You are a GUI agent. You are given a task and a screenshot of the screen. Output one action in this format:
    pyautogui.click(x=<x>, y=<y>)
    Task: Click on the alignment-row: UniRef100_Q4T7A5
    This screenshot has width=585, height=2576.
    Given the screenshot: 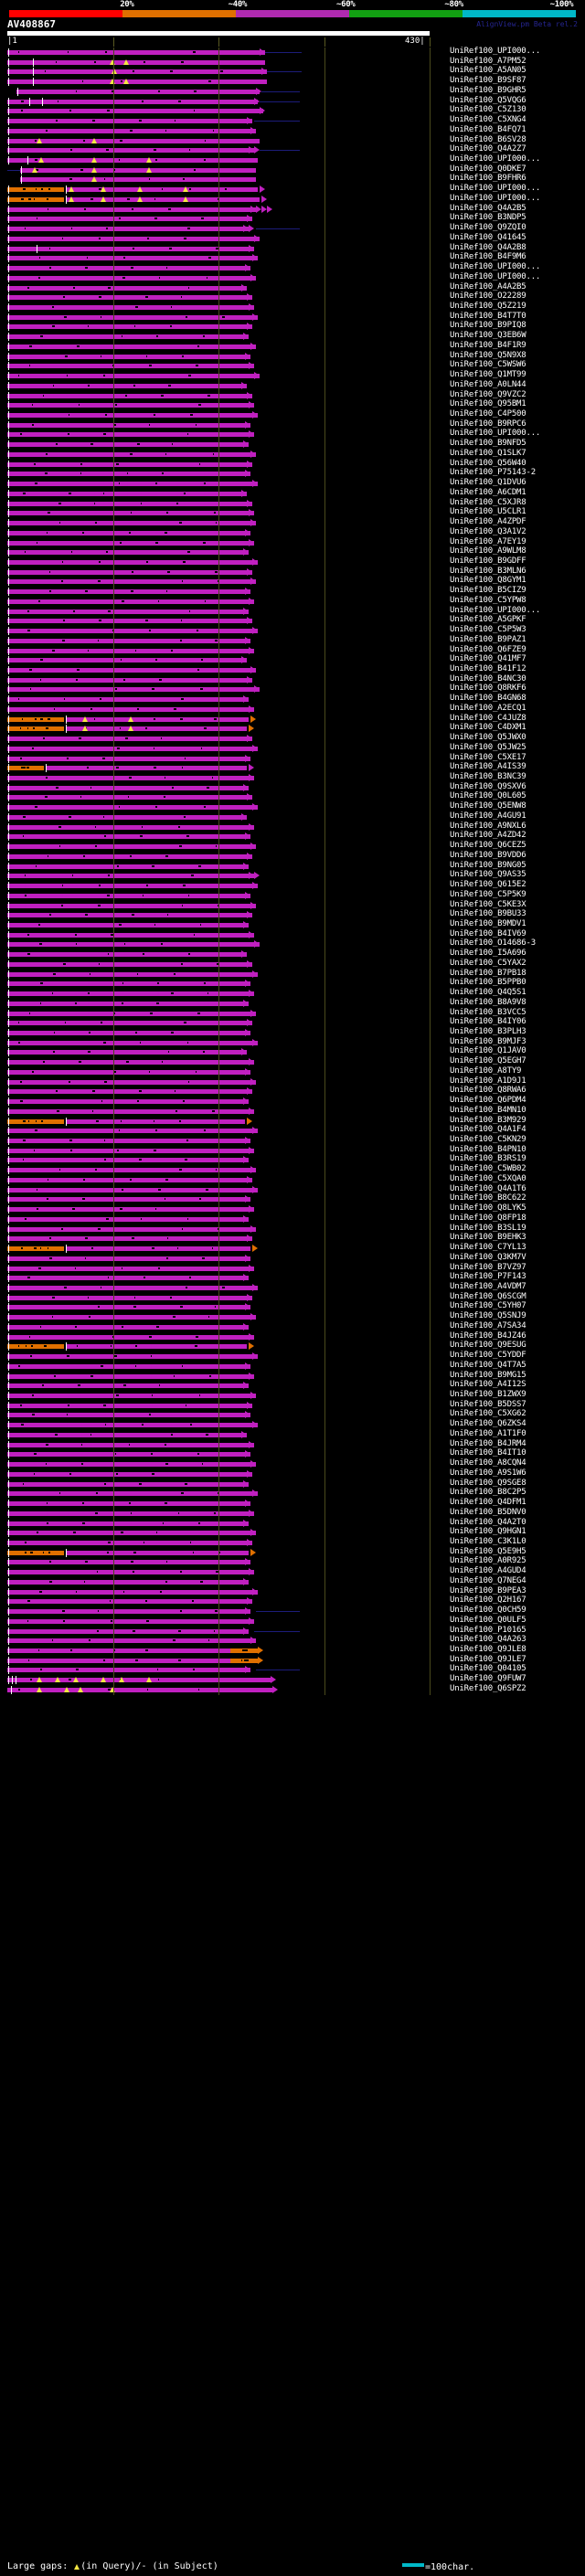 What is the action you would take?
    pyautogui.click(x=293, y=1366)
    